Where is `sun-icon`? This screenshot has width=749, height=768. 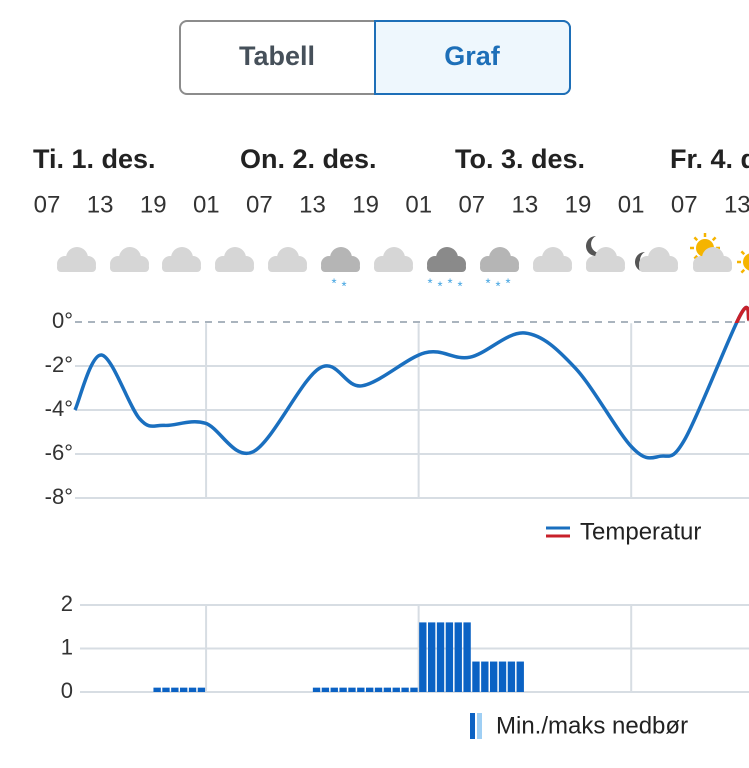 sun-icon is located at coordinates (746, 262).